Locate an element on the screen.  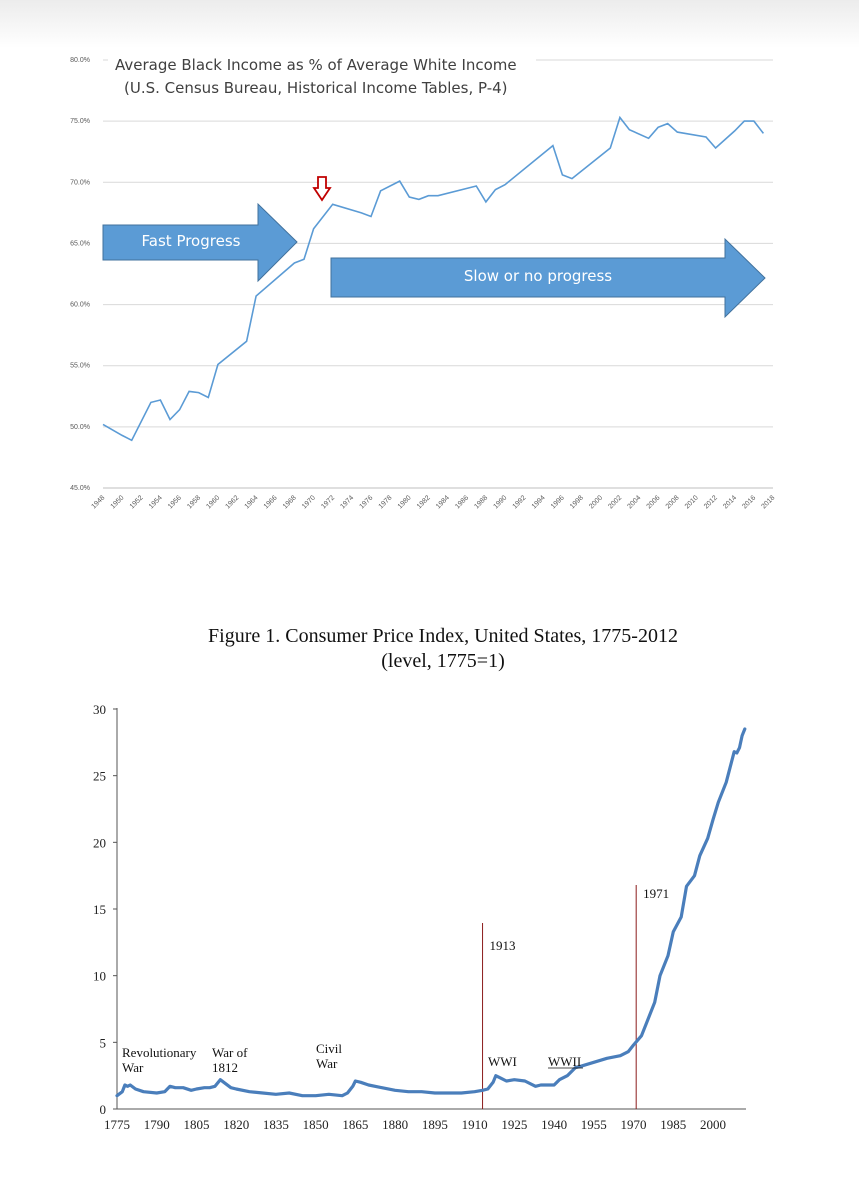
fast-progress-arrow: Fast Progress is located at coordinates (200, 242).